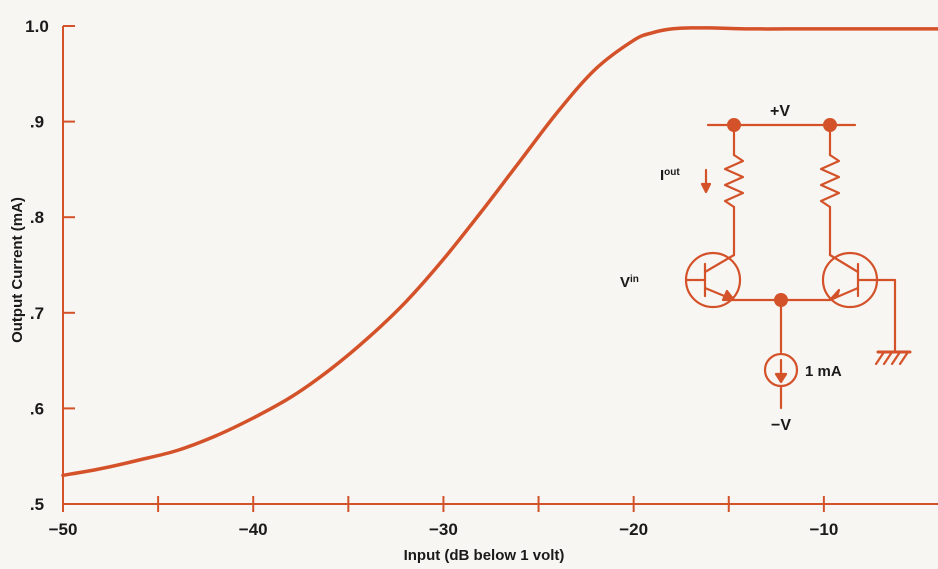  What do you see at coordinates (830, 181) in the screenshot?
I see `right-resistor` at bounding box center [830, 181].